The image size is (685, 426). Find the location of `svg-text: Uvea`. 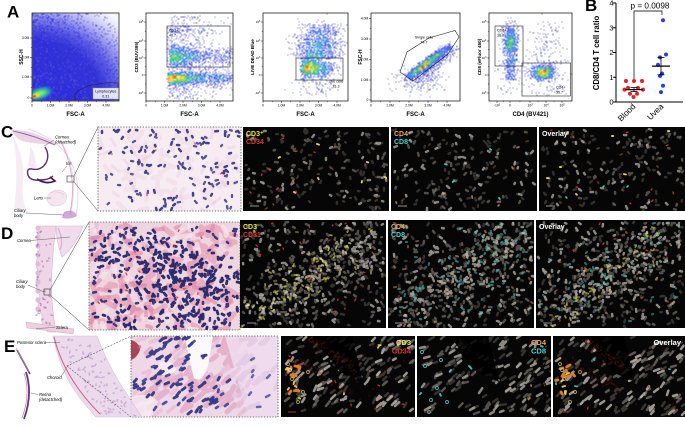

svg-text: Uvea is located at coordinates (656, 112).